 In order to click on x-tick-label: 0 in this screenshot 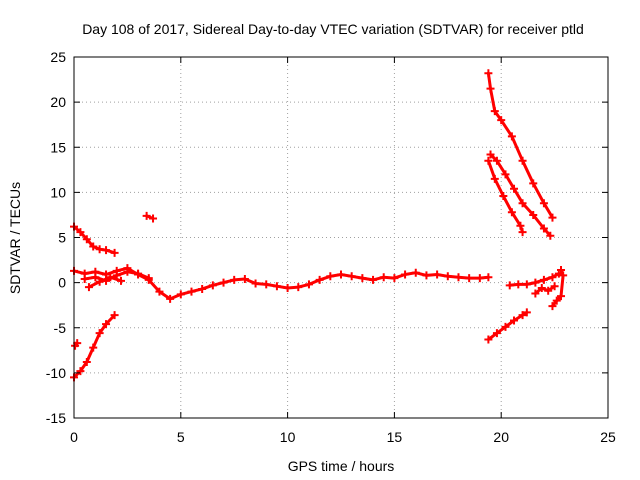, I will do `click(74, 437)`.